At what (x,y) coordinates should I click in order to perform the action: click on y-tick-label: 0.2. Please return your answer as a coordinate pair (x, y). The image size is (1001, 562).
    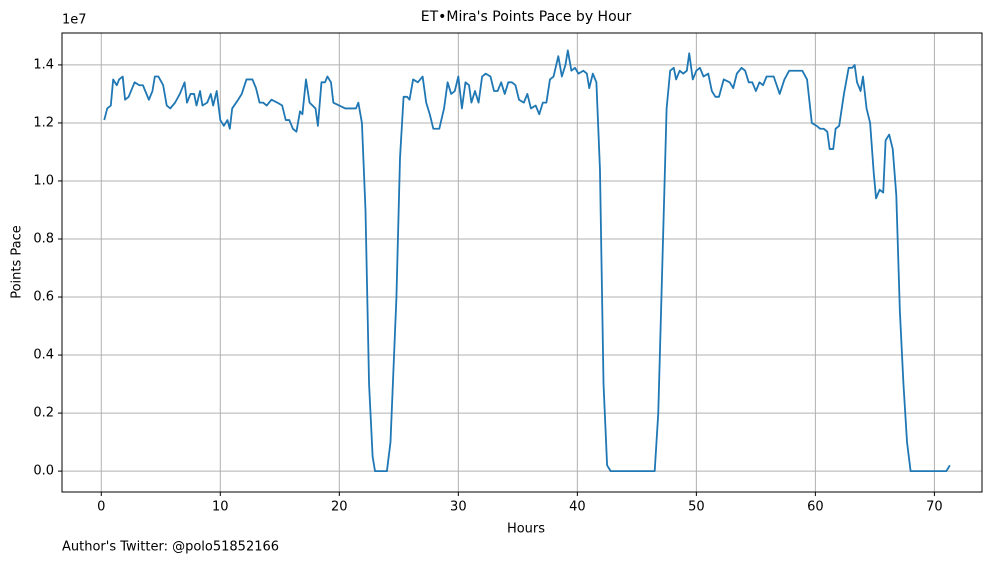
    Looking at the image, I should click on (43, 413).